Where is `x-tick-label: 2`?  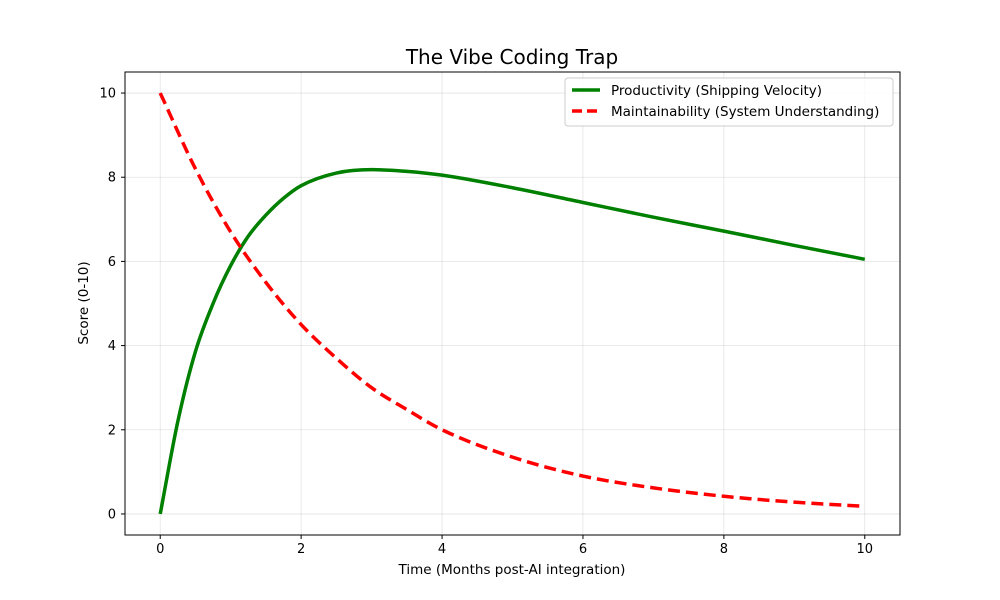 x-tick-label: 2 is located at coordinates (301, 549).